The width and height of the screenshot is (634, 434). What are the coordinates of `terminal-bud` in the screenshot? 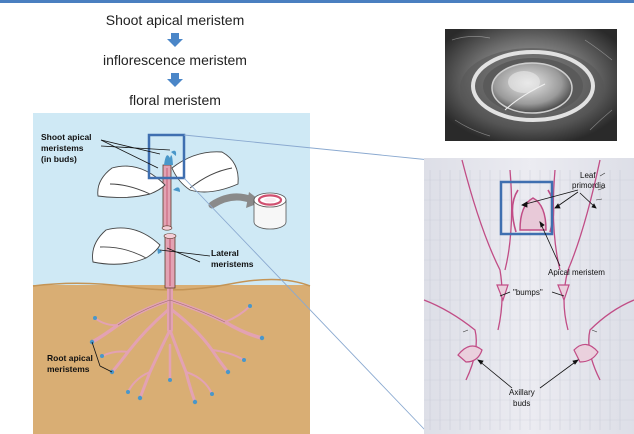 It's located at (168, 160).